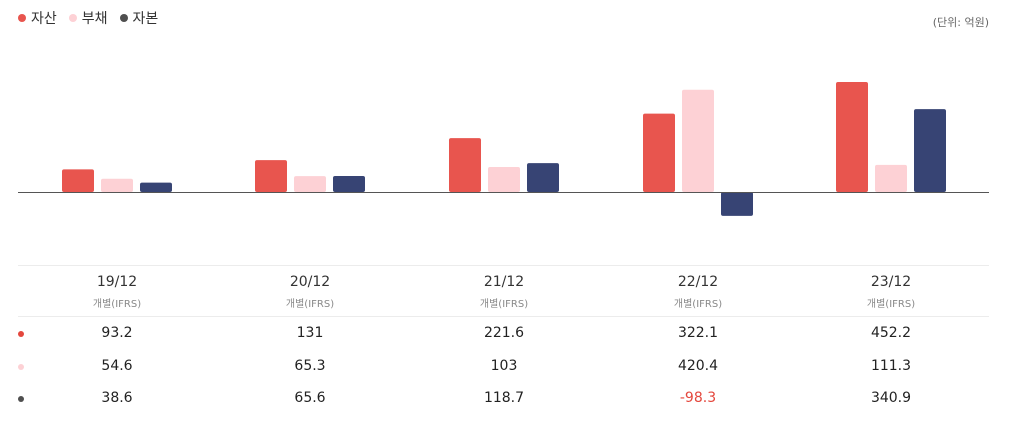 Image resolution: width=1025 pixels, height=421 pixels. What do you see at coordinates (504, 398) in the screenshot?
I see `table-cell: 118.7` at bounding box center [504, 398].